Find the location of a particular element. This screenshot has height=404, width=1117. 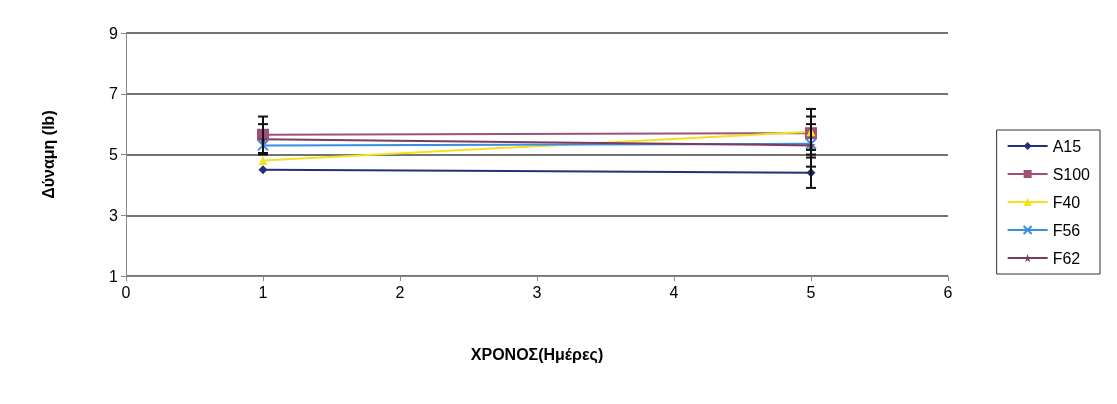

y-tick-label: 9 is located at coordinates (114, 33).